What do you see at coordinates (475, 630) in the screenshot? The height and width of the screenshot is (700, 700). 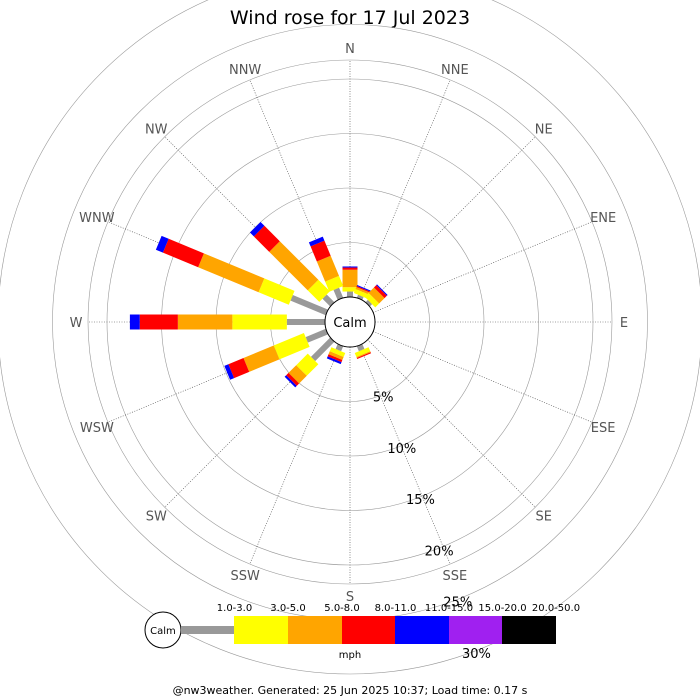 I see `legend-swatch-15.0-20.0` at bounding box center [475, 630].